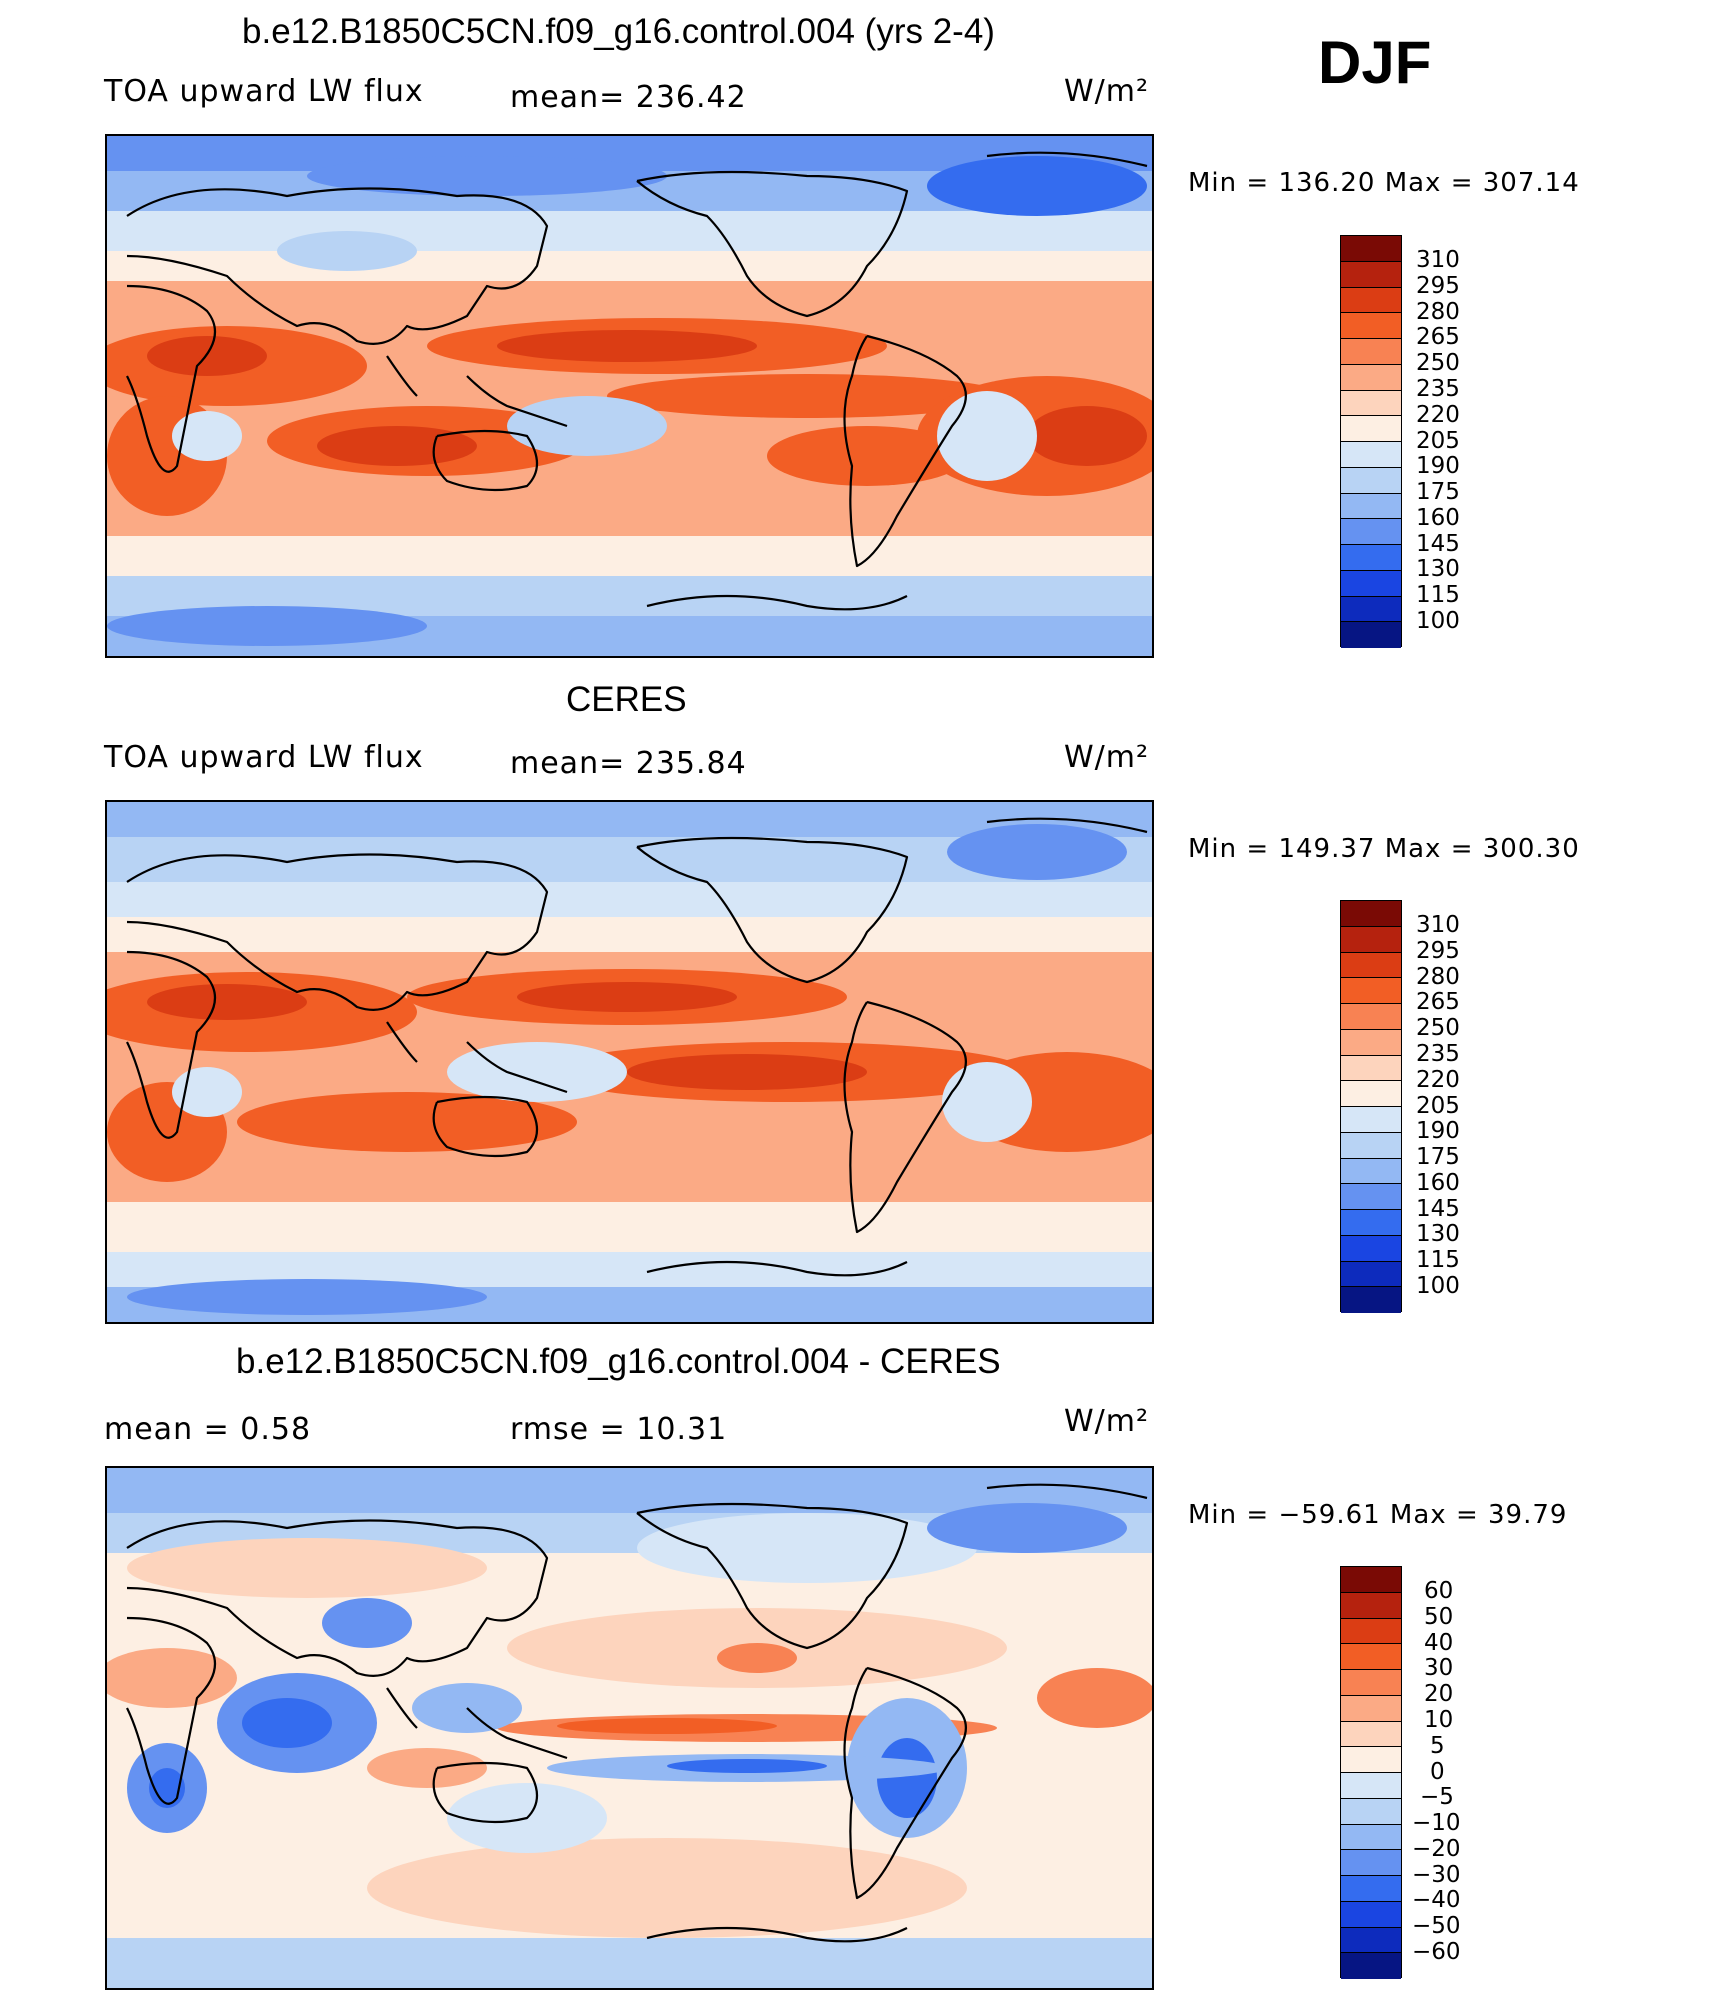  What do you see at coordinates (264, 757) in the screenshot?
I see `panel-2-variable: TOA upward LW flux` at bounding box center [264, 757].